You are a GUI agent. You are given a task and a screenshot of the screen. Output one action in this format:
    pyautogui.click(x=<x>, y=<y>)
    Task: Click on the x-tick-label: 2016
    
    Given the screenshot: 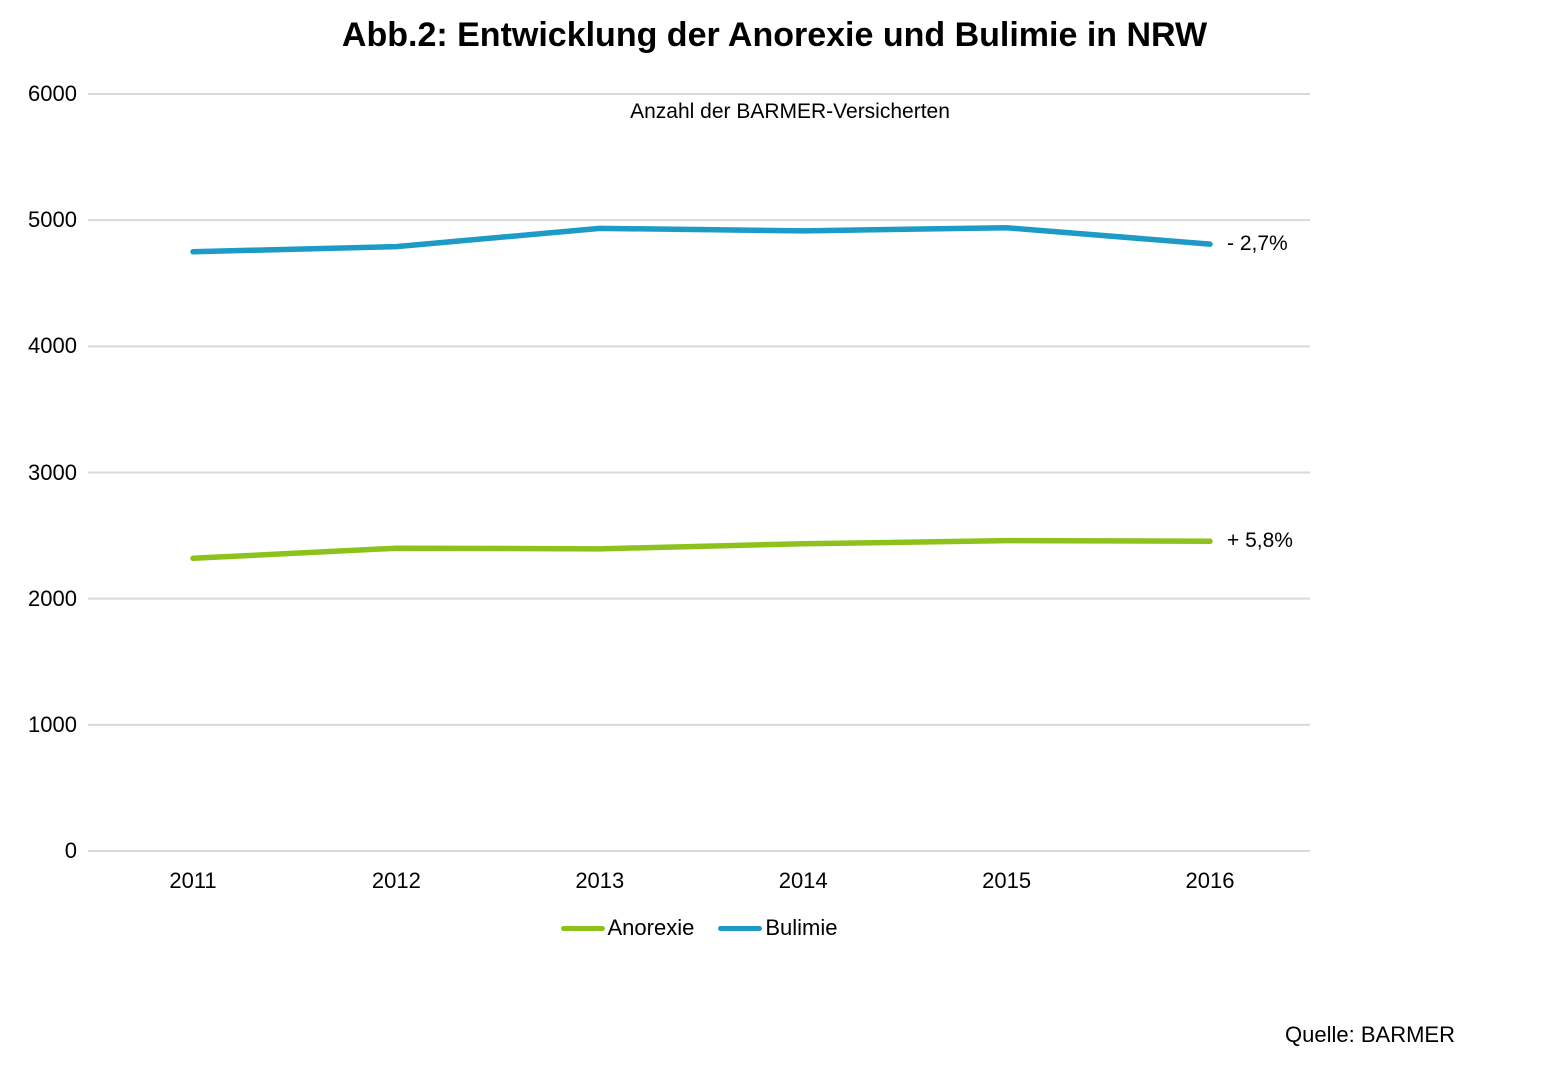 What is the action you would take?
    pyautogui.click(x=1210, y=880)
    